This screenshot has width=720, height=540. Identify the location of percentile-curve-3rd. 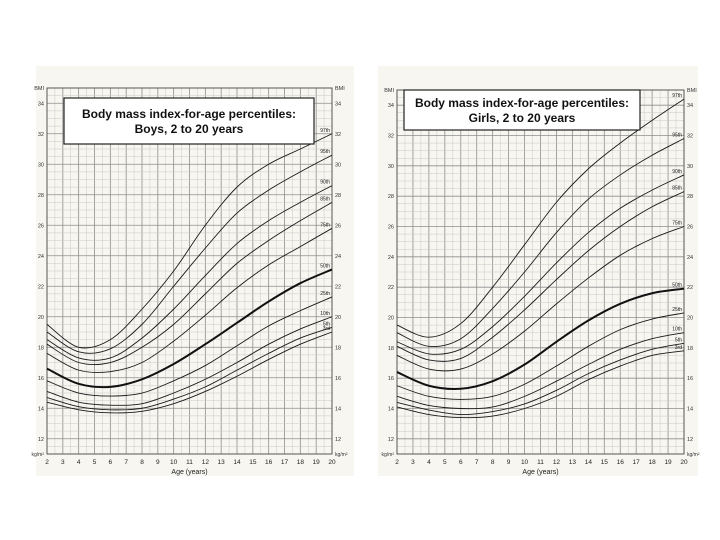
(189, 372).